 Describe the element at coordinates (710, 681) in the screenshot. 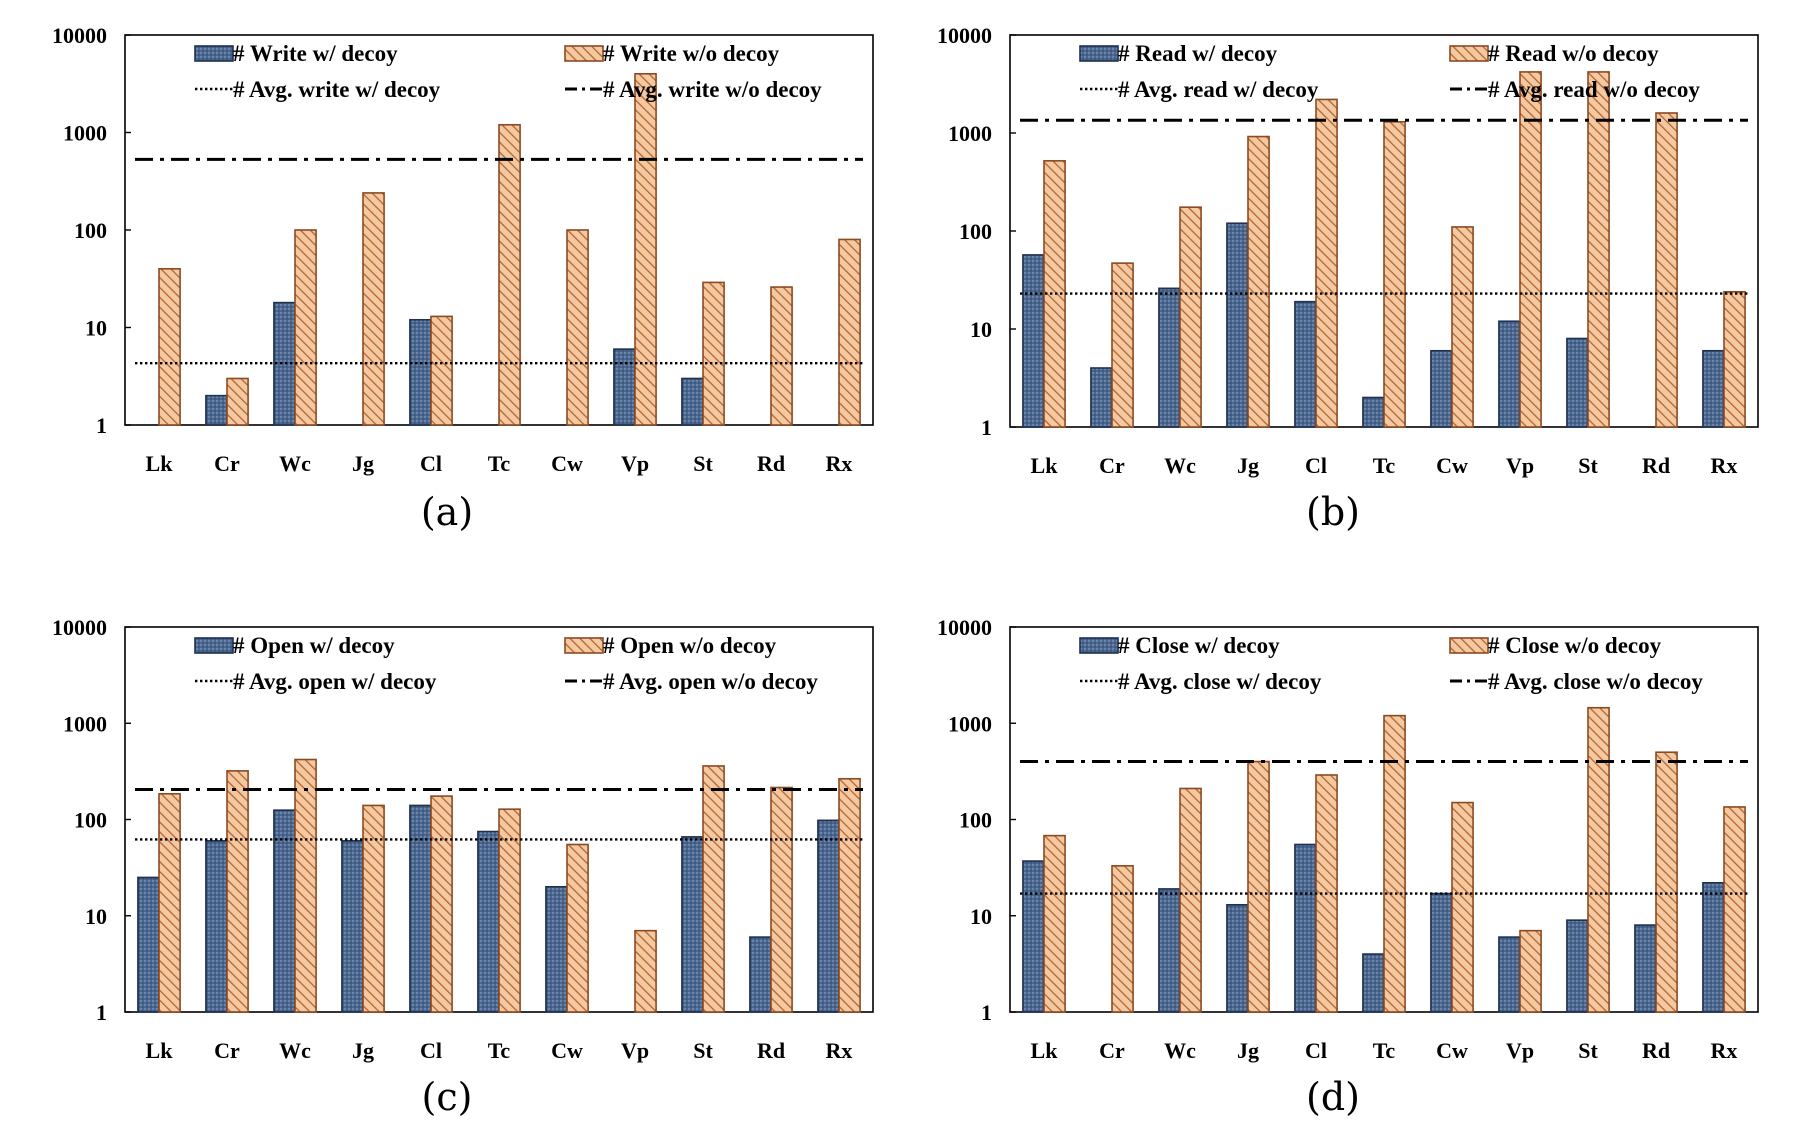

I see `legend-label: # Avg. open w/o decoy` at that location.